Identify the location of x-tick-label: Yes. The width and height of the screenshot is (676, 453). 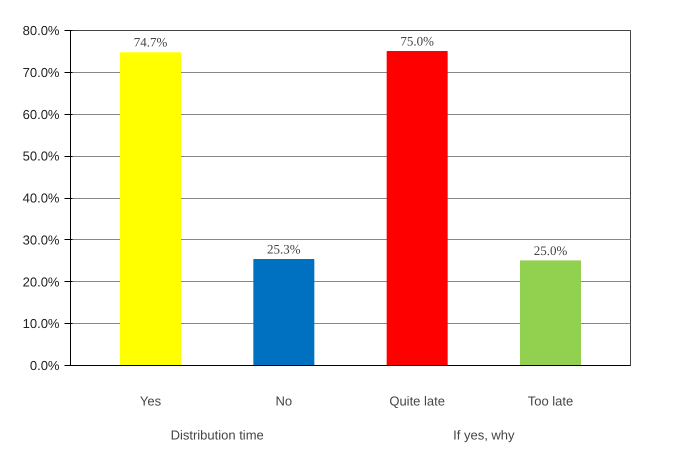
(151, 401).